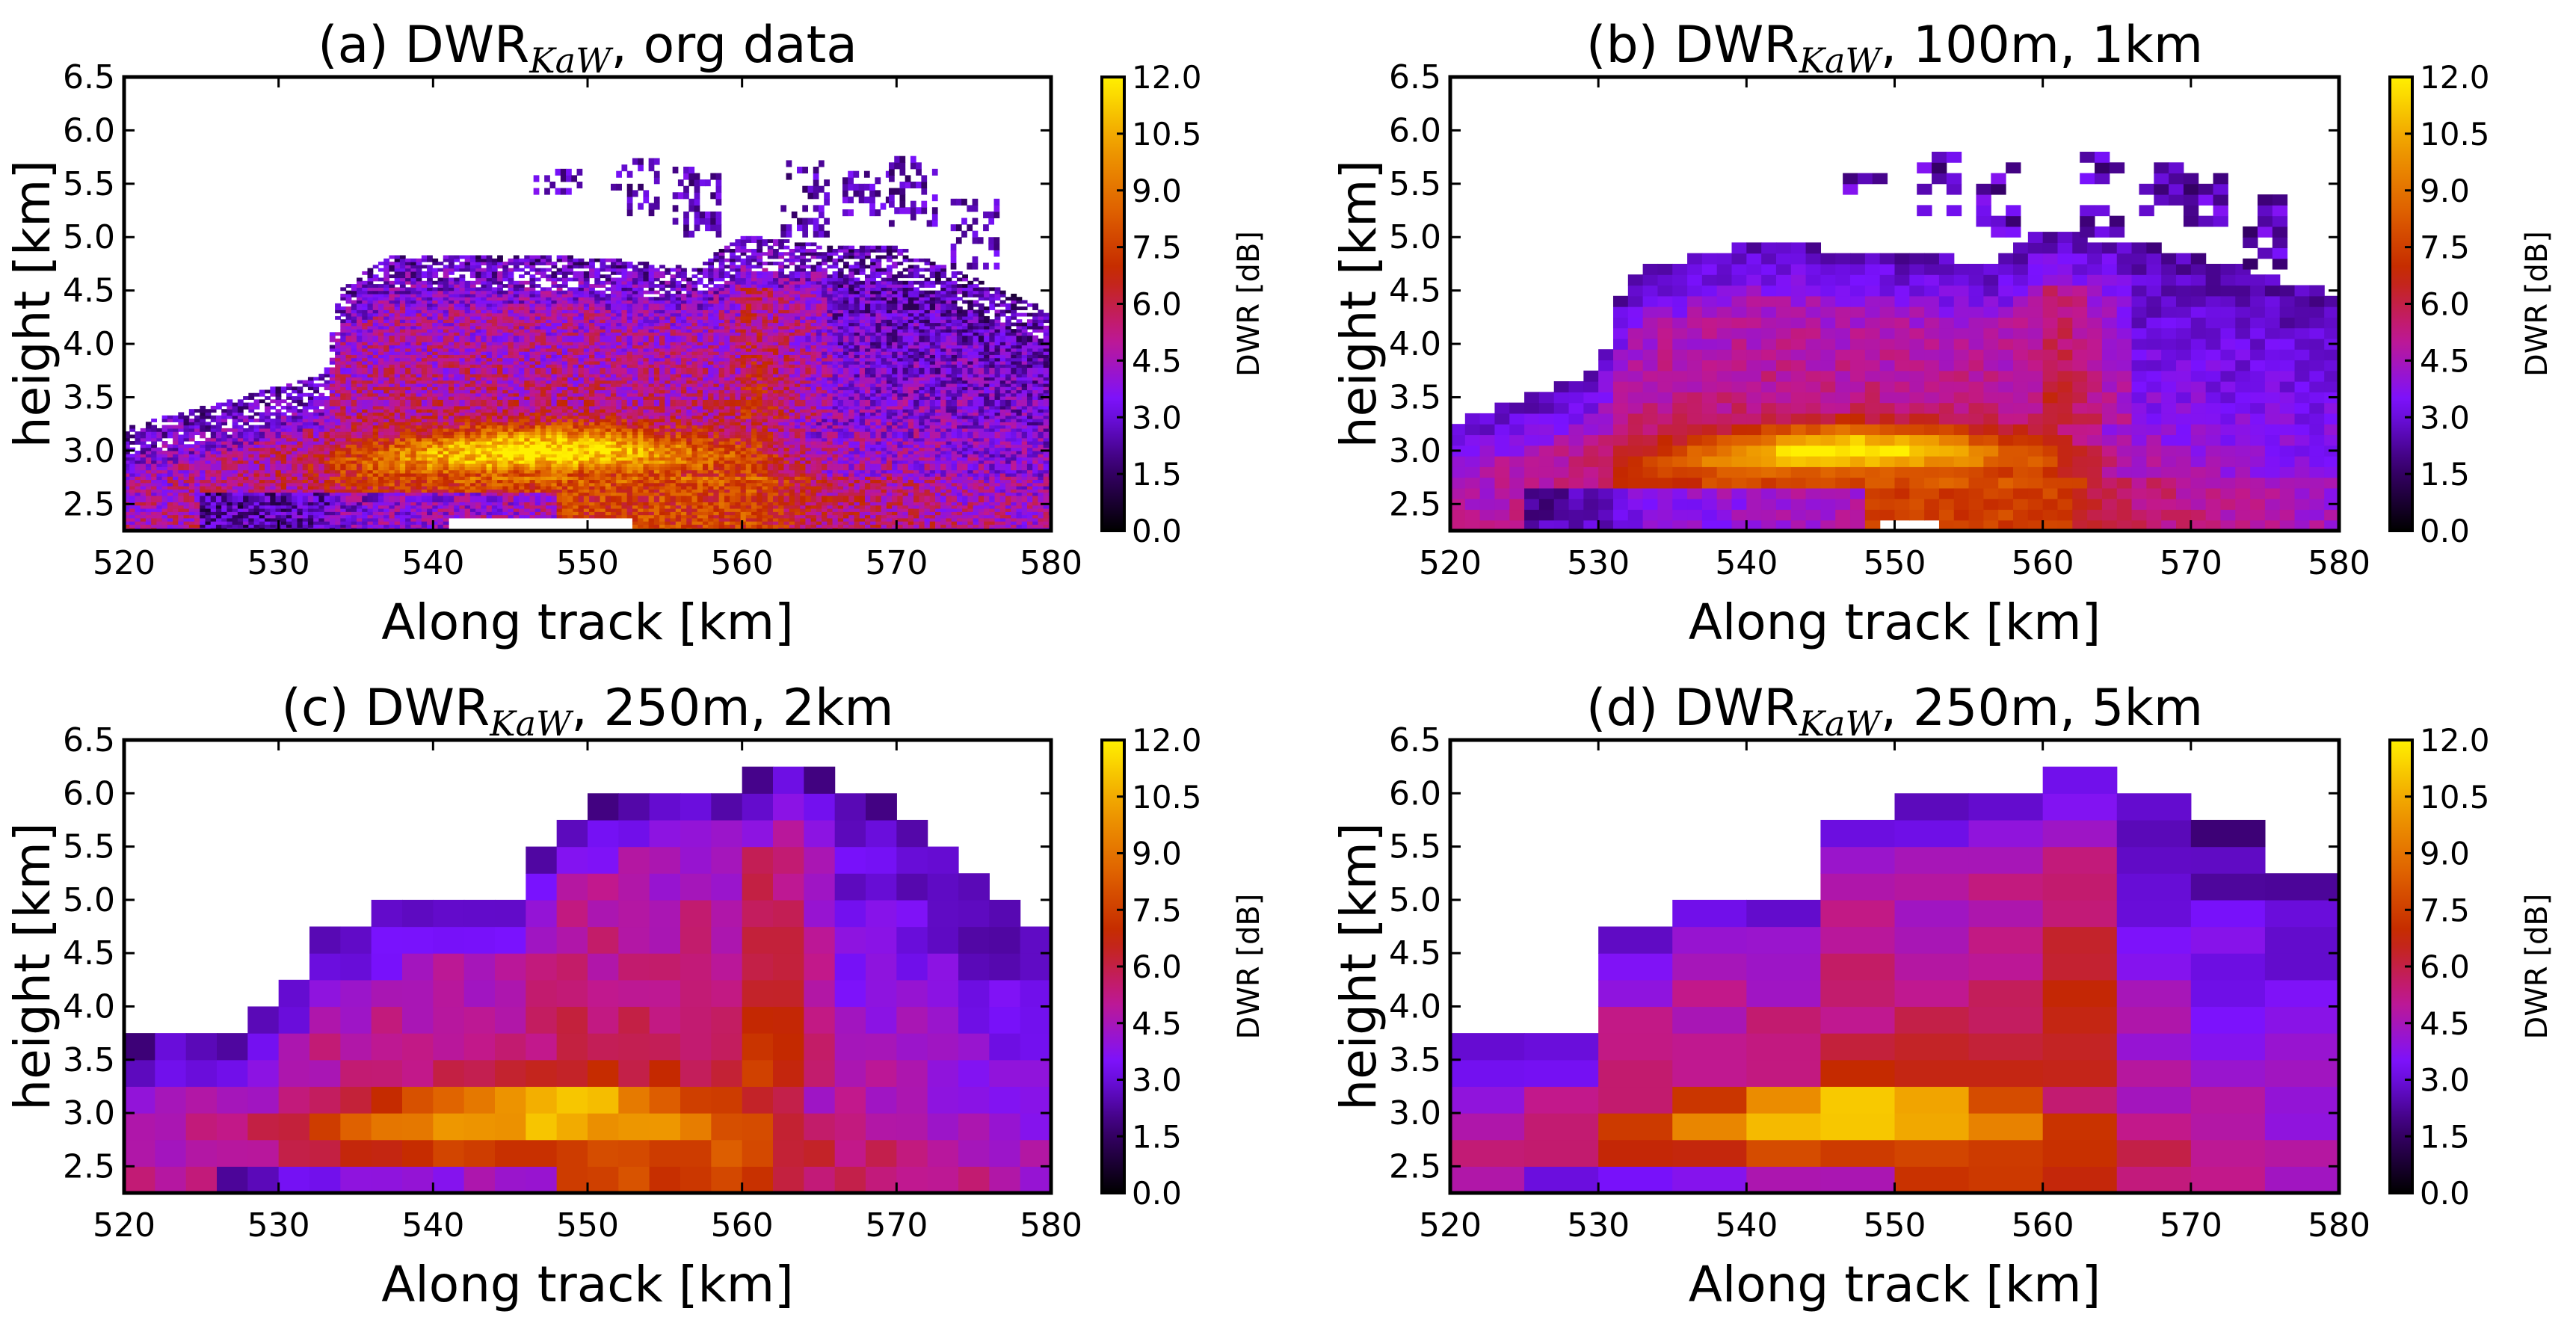  I want to click on y-tick-label: 3.0, so click(89, 451).